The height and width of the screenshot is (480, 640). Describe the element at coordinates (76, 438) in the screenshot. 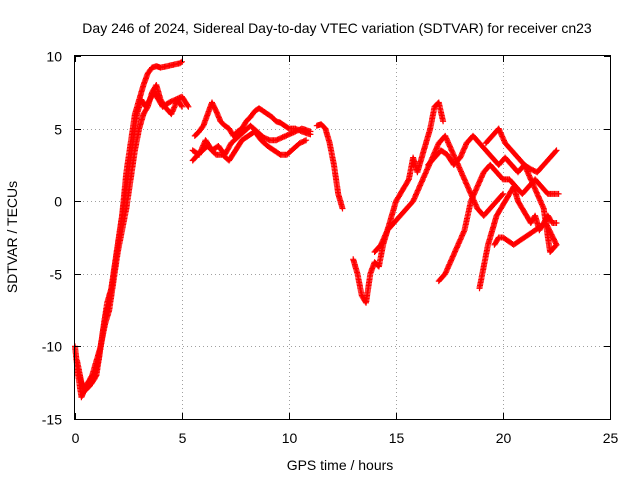

I see `x-tick-label: 0` at that location.